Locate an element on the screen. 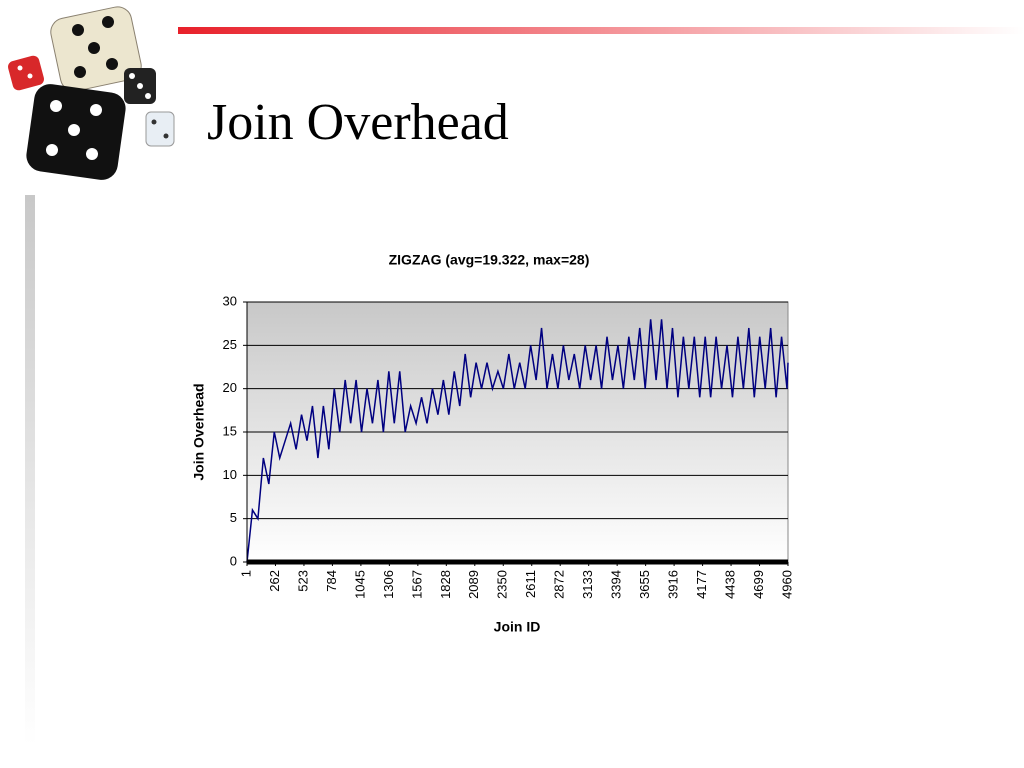 The width and height of the screenshot is (1024, 768). x-tick-label: 1306 is located at coordinates (388, 584).